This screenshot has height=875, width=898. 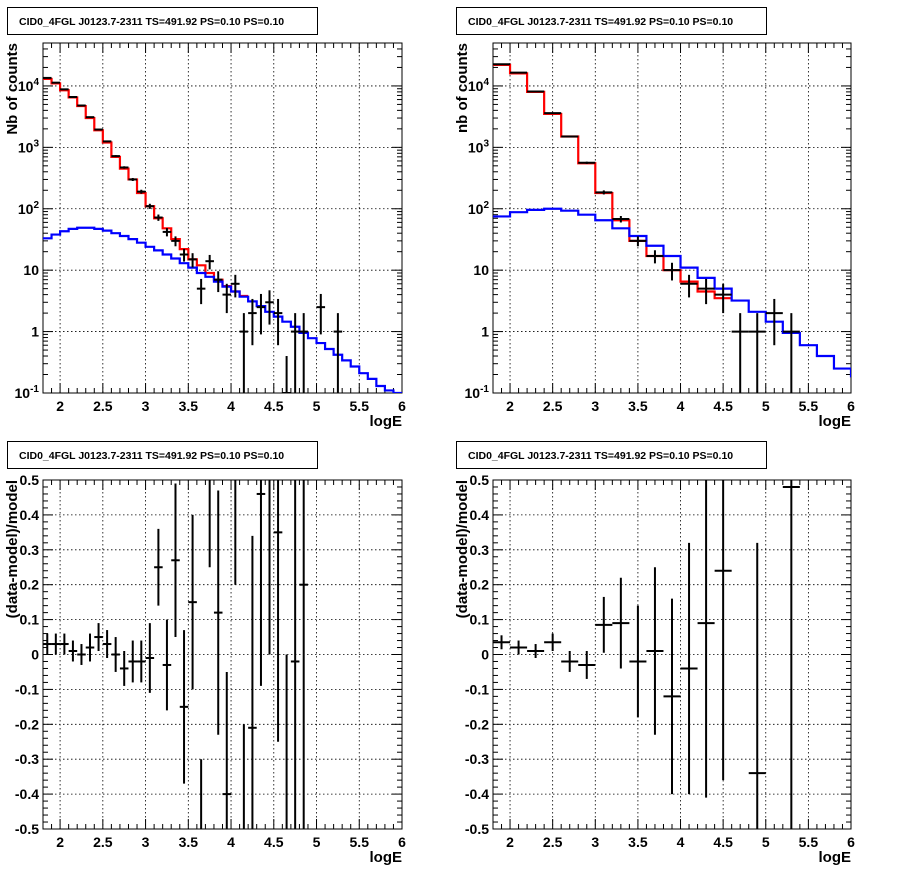 What do you see at coordinates (462, 88) in the screenshot?
I see `y-axis-label: nb of counts` at bounding box center [462, 88].